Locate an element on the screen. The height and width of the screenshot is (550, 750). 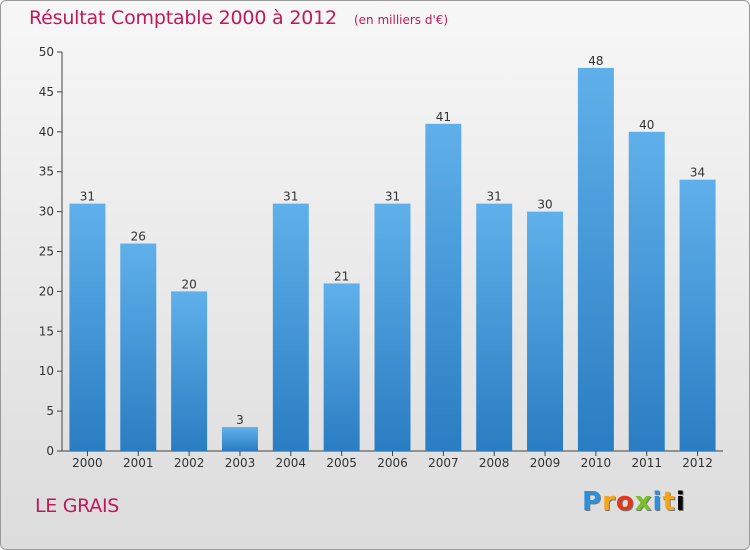
y-tick-label: 35 is located at coordinates (46, 172).